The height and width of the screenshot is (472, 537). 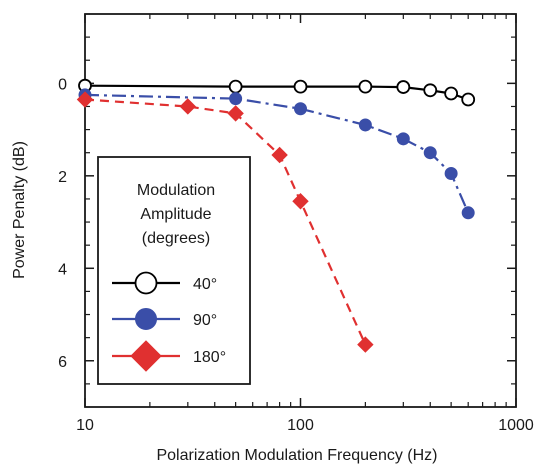 What do you see at coordinates (85, 425) in the screenshot?
I see `x-tick-label: 10` at bounding box center [85, 425].